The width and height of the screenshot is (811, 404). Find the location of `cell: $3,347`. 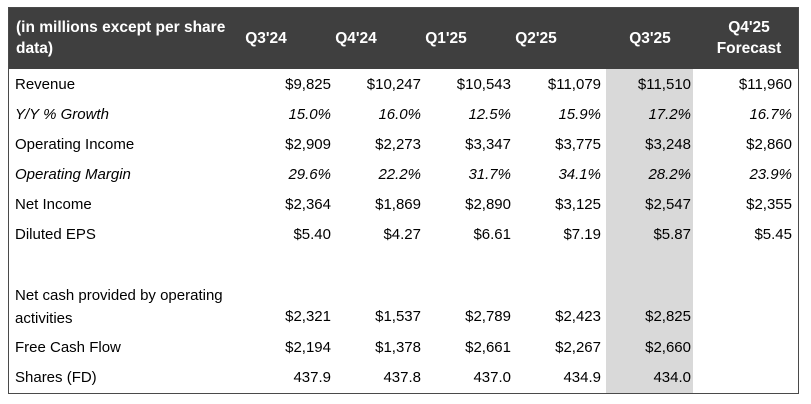

cell: $3,347 is located at coordinates (488, 144).